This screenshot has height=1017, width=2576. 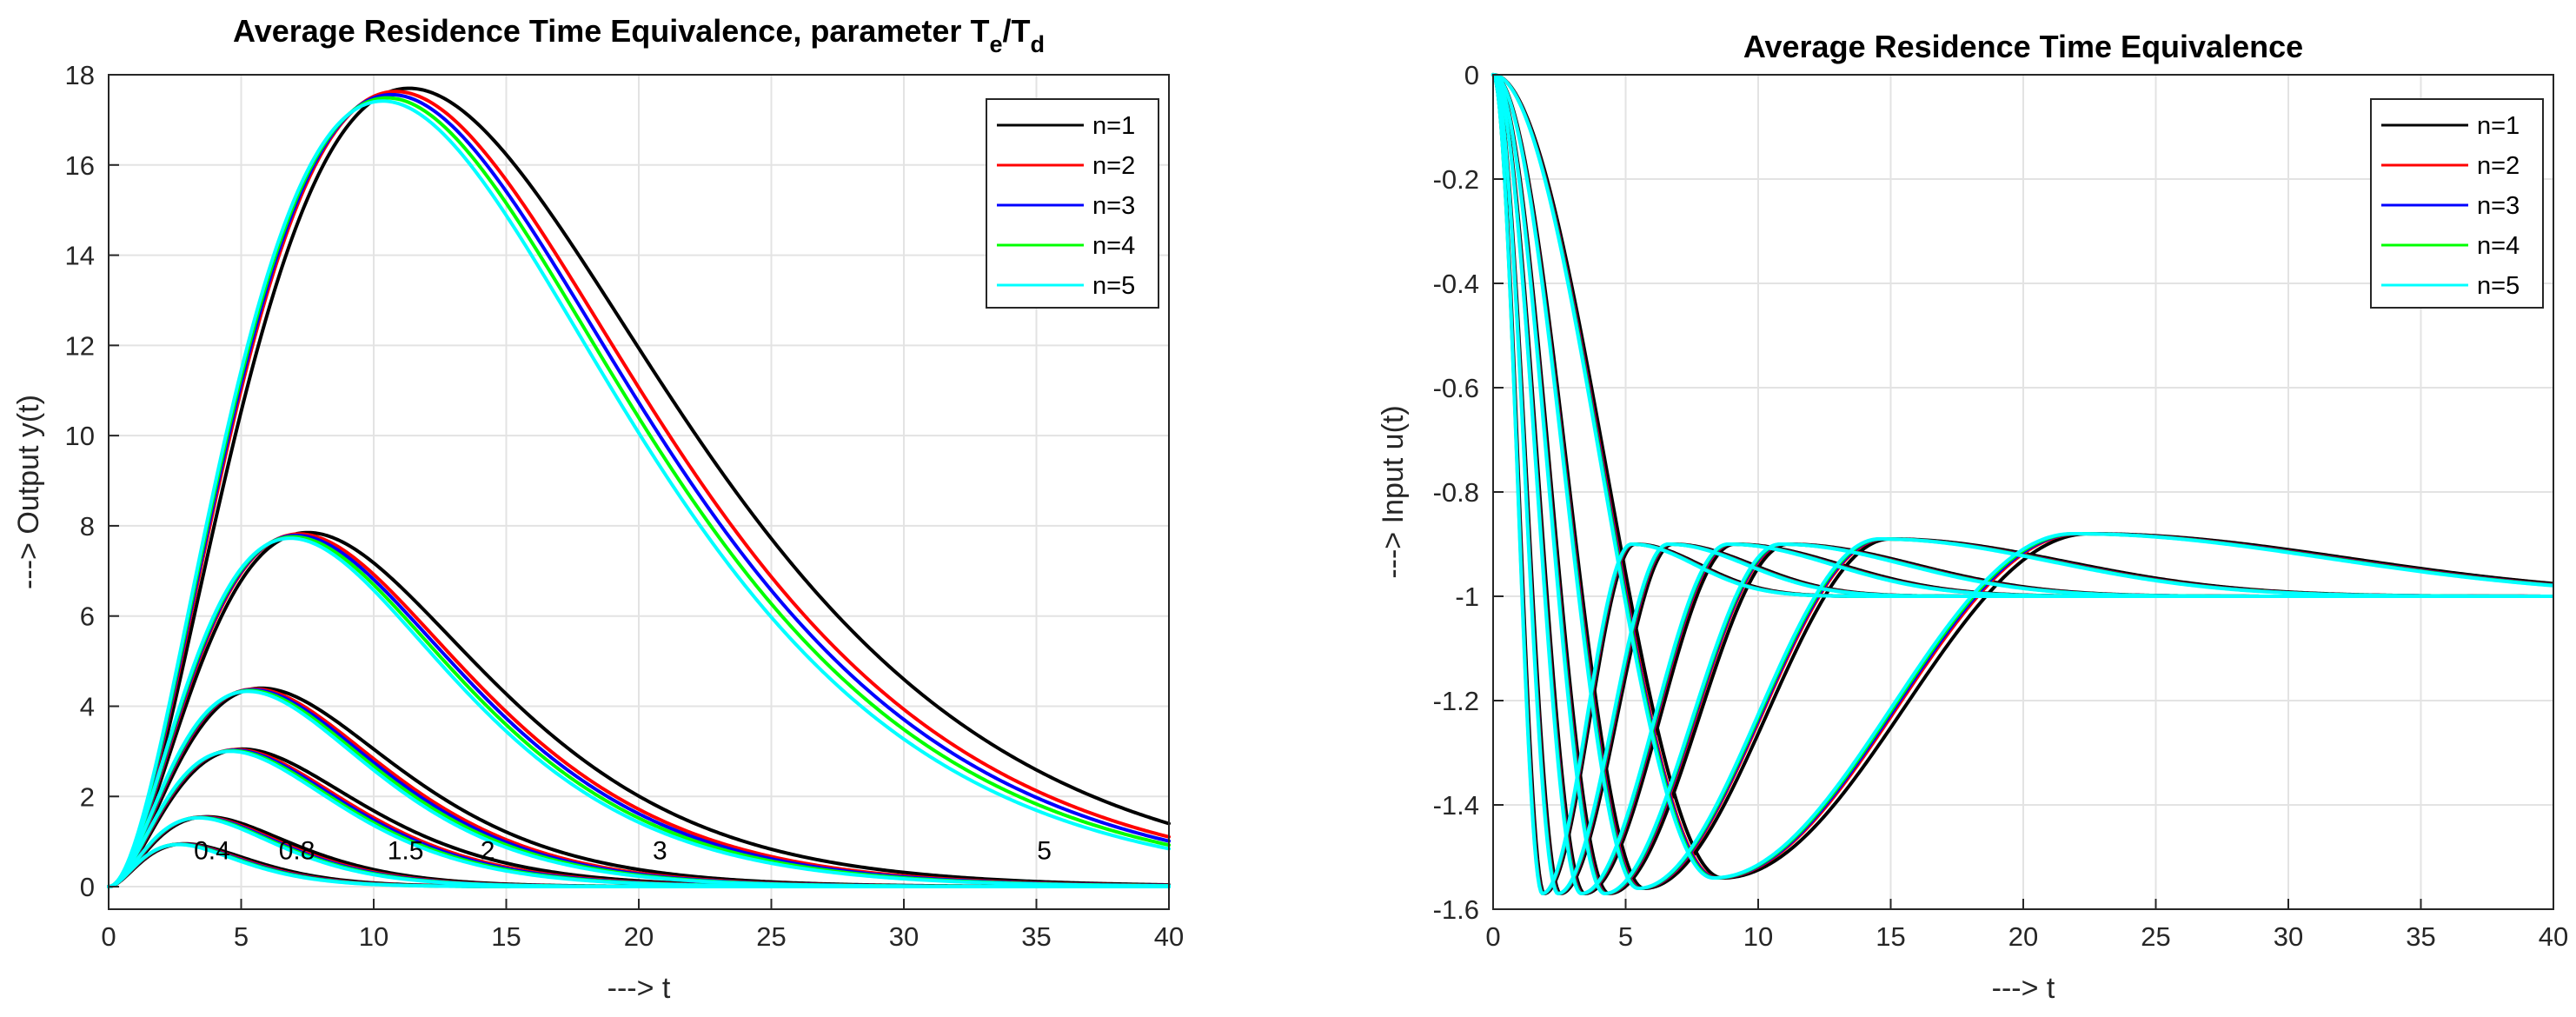 What do you see at coordinates (373, 937) in the screenshot?
I see `output-chart-xtick-label: 10` at bounding box center [373, 937].